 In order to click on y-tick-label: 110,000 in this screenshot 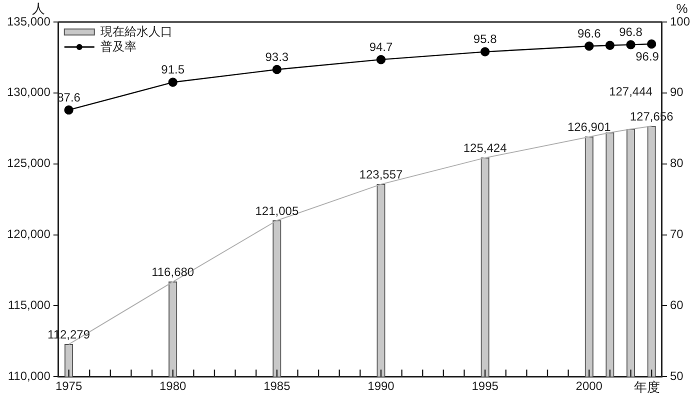, I will do `click(29, 375)`.